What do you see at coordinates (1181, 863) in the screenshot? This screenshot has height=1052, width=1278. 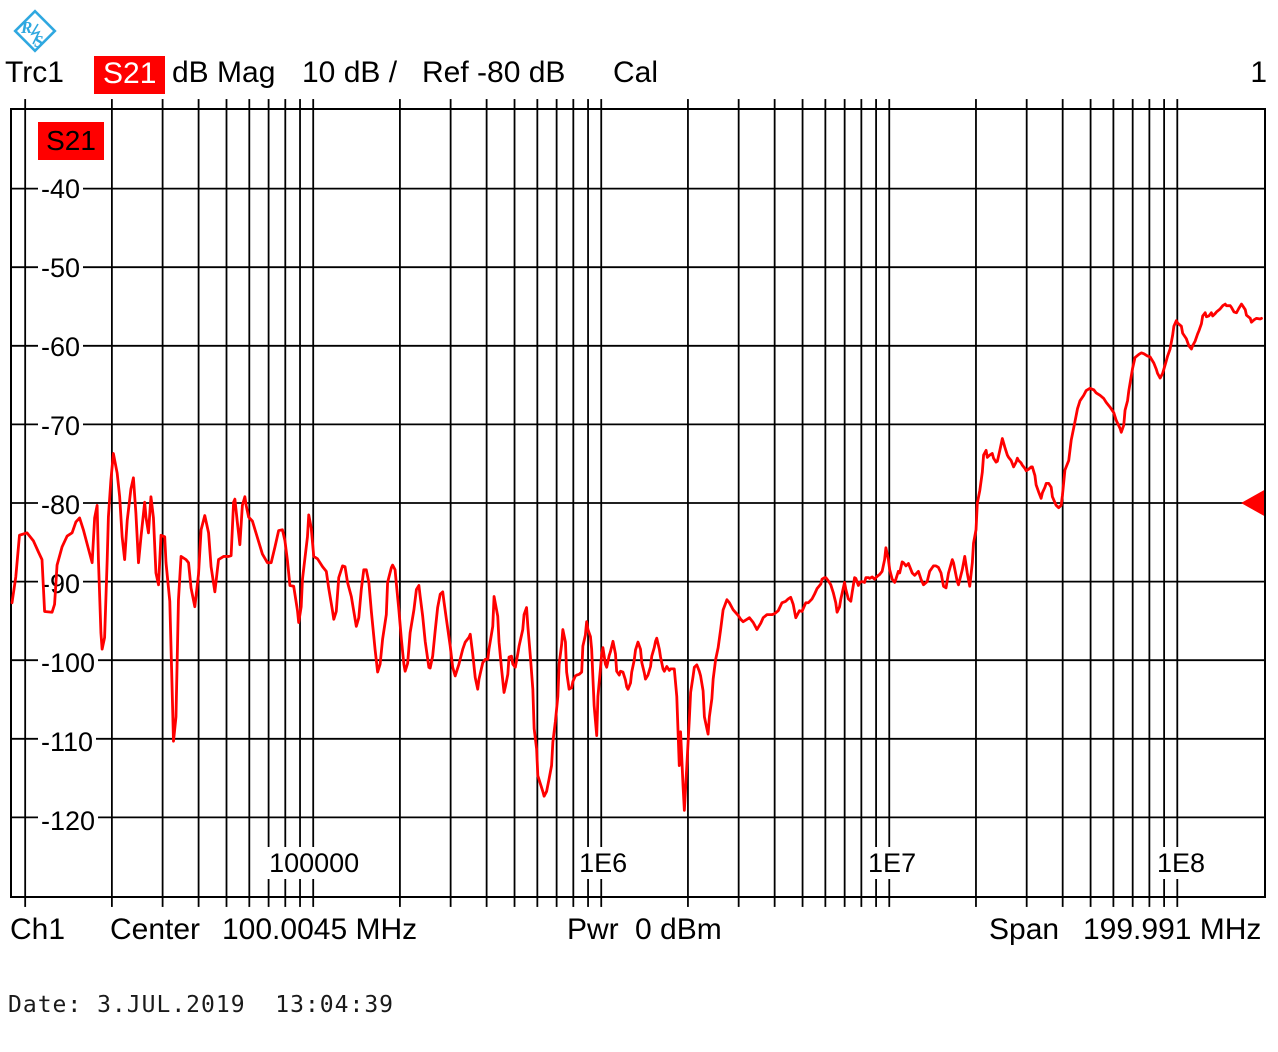 I see `x-axis-label: 1E8` at bounding box center [1181, 863].